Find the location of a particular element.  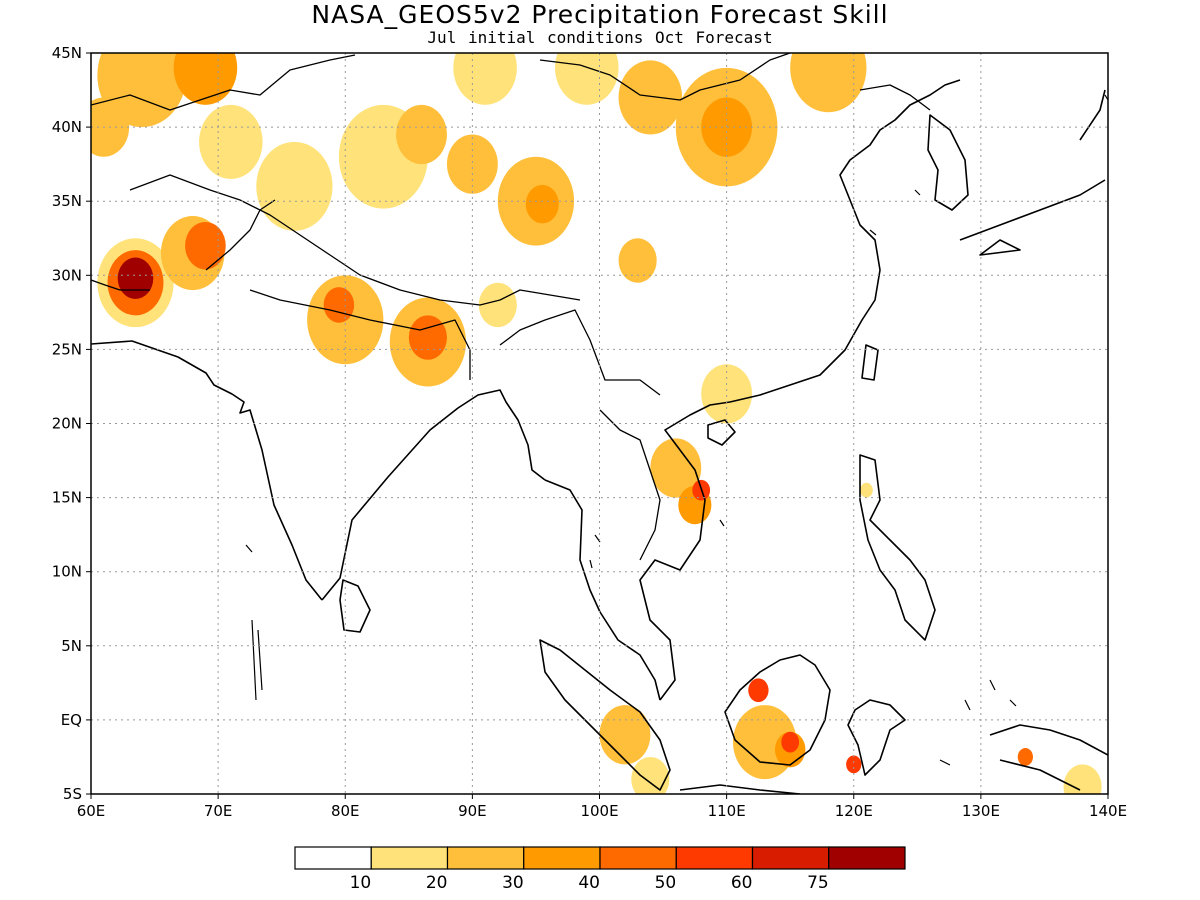

lon-tick-label: 130E is located at coordinates (981, 811).